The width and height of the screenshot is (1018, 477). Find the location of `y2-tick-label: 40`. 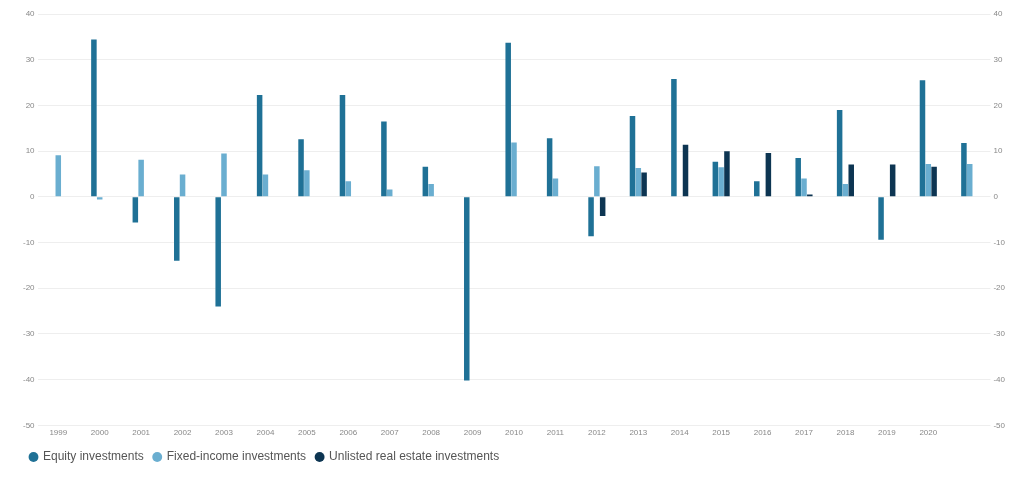

y2-tick-label: 40 is located at coordinates (998, 14).